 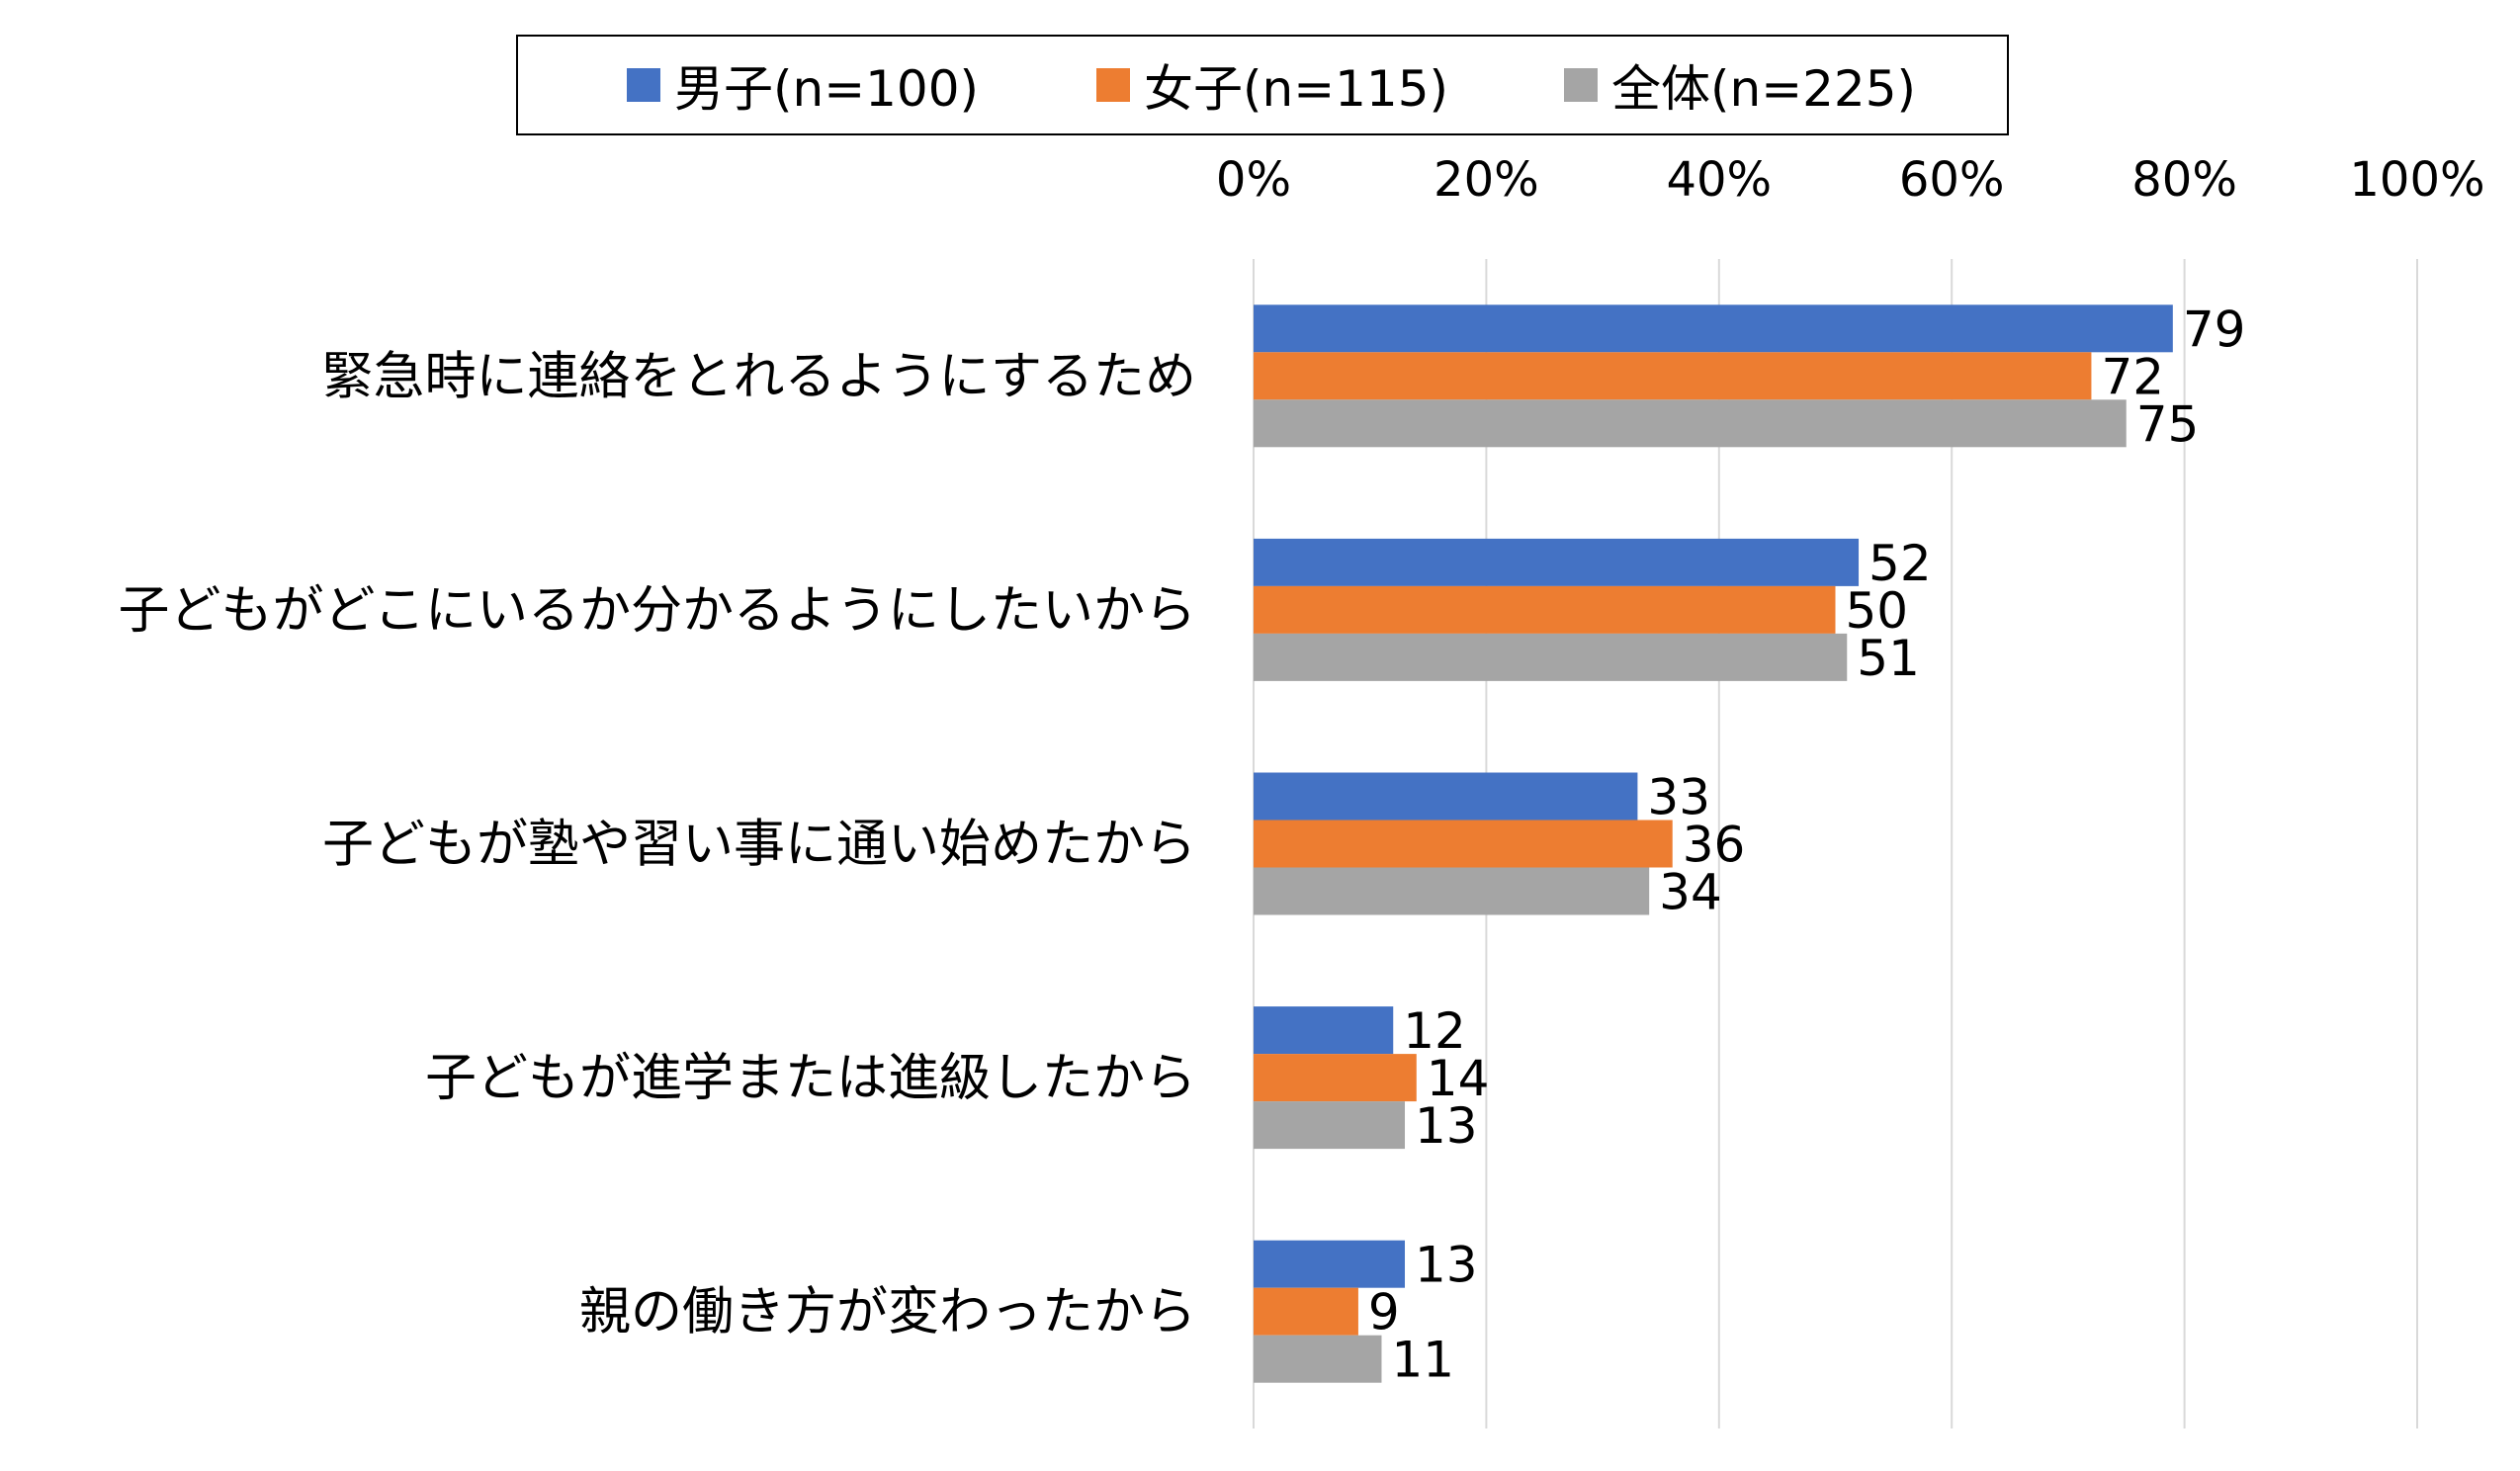 What do you see at coordinates (2214, 329) in the screenshot?
I see `data-label: 79` at bounding box center [2214, 329].